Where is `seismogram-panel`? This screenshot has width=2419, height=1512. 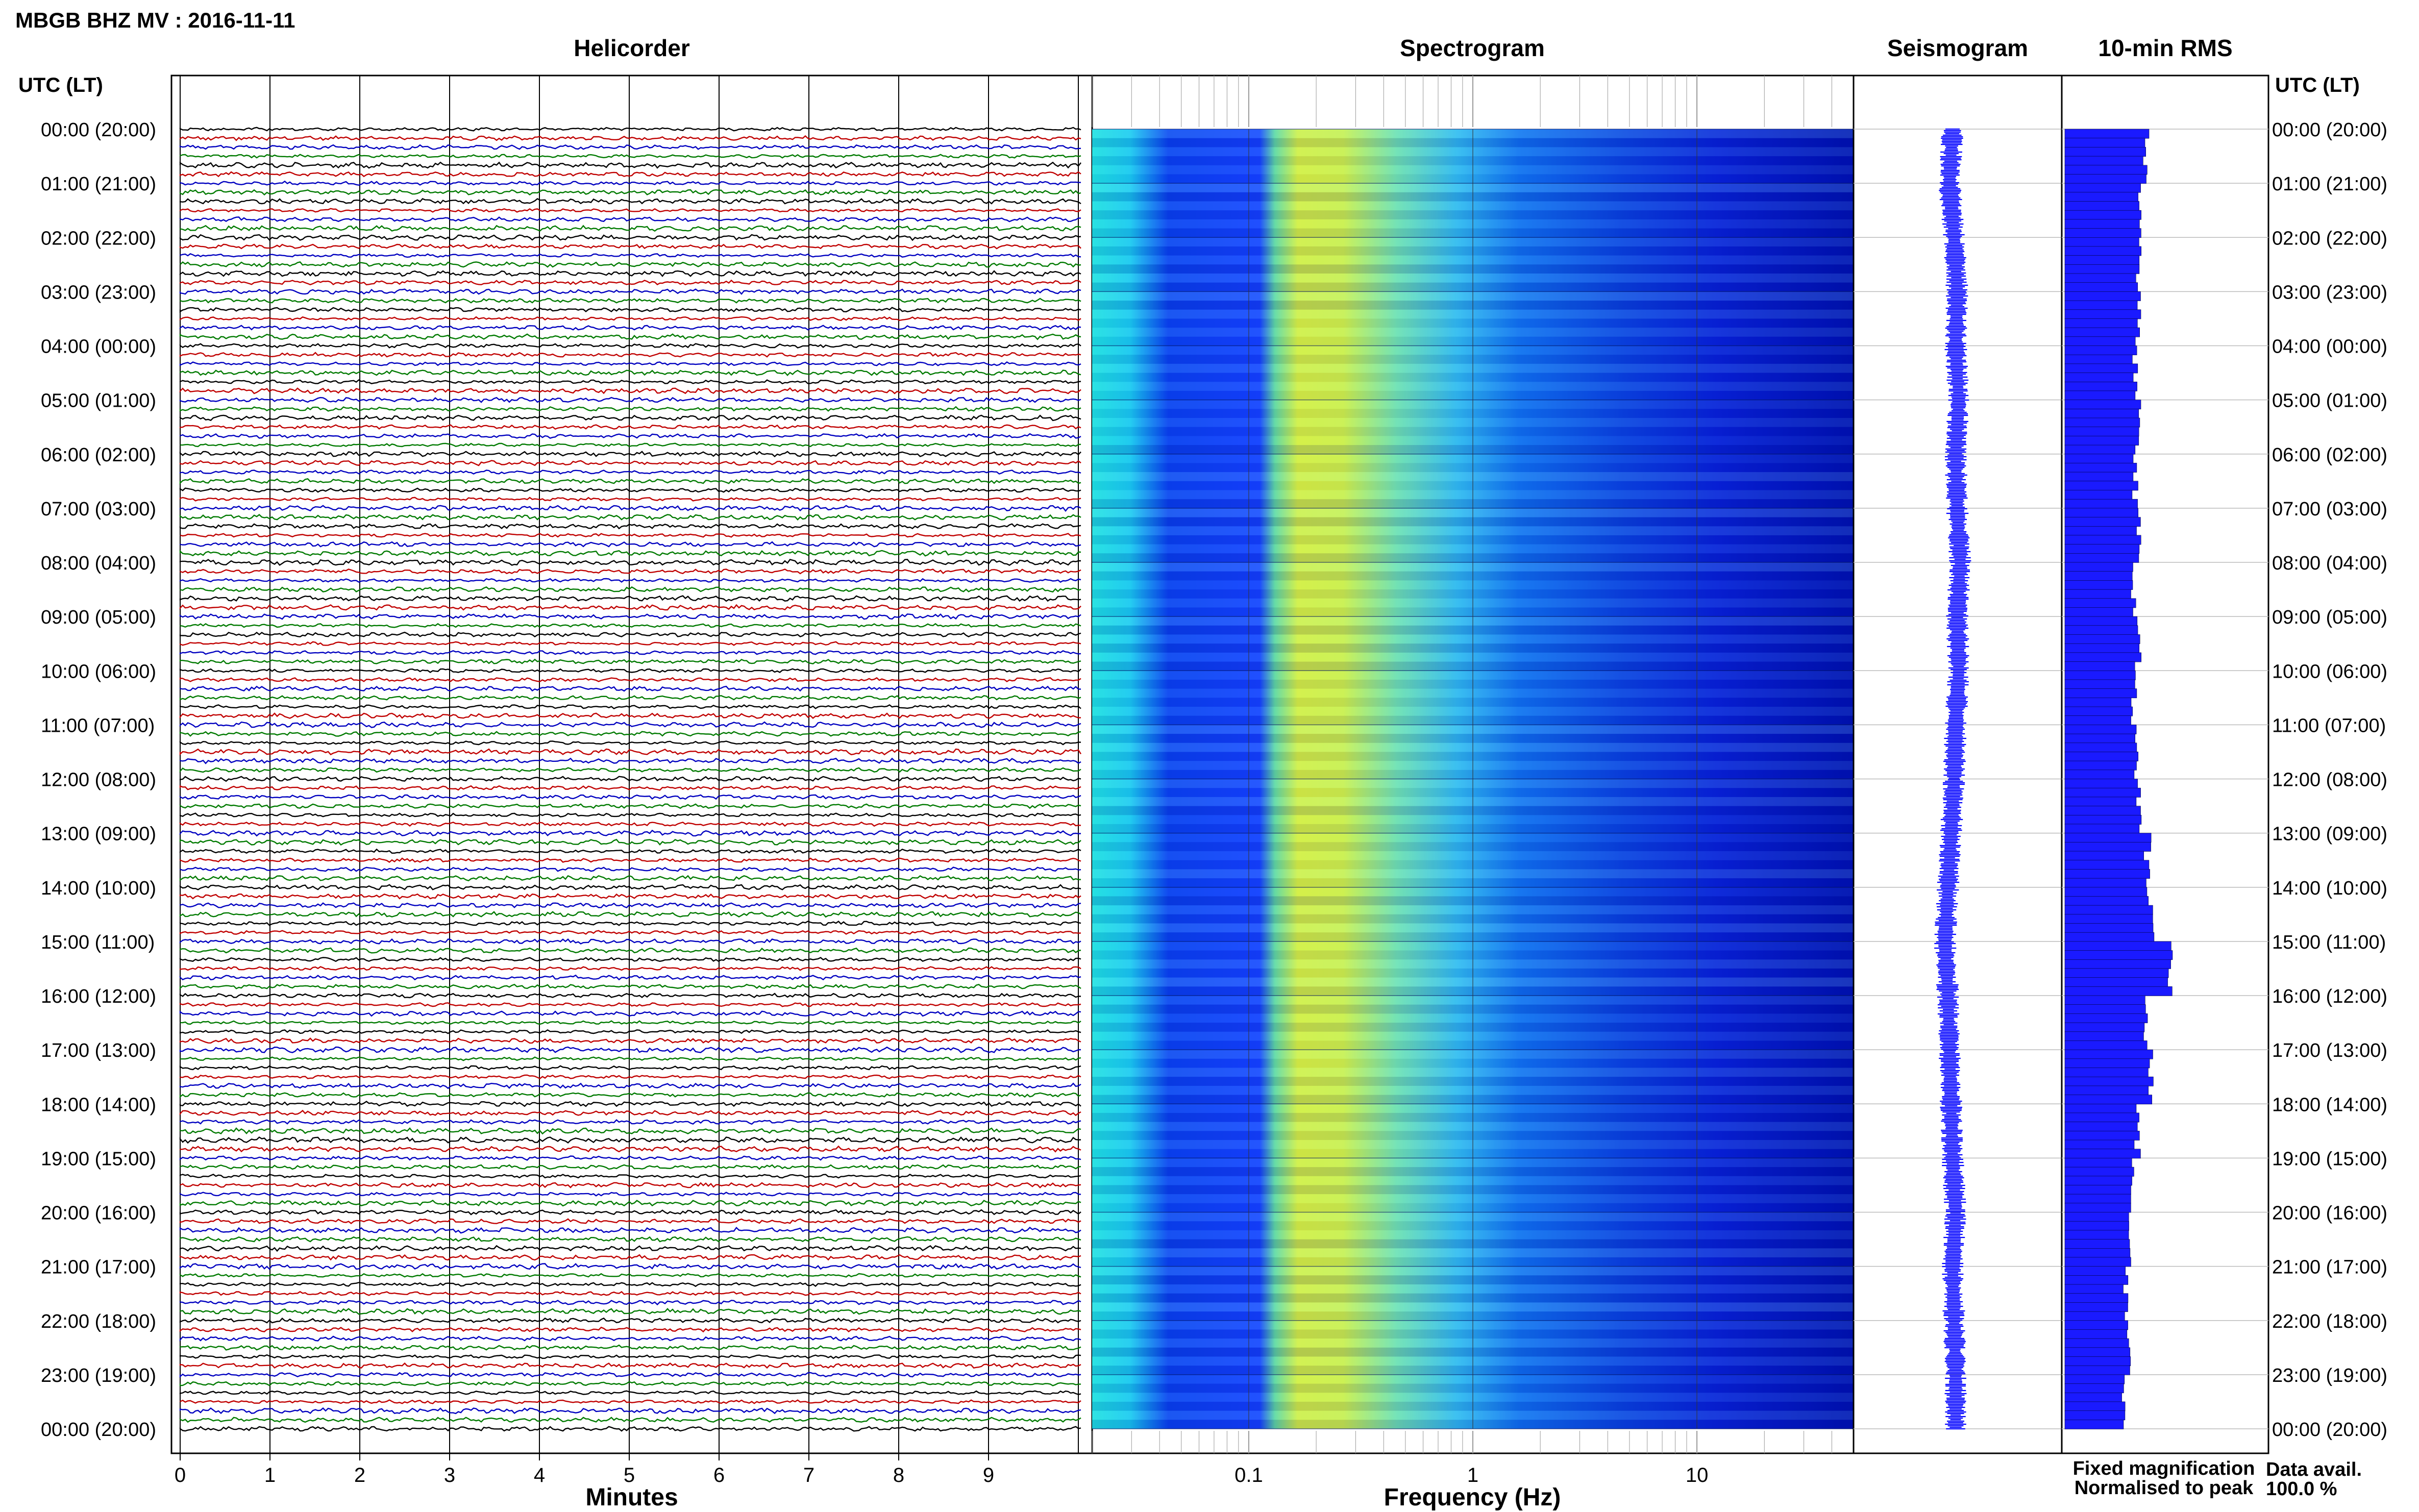
seismogram-panel is located at coordinates (1958, 764).